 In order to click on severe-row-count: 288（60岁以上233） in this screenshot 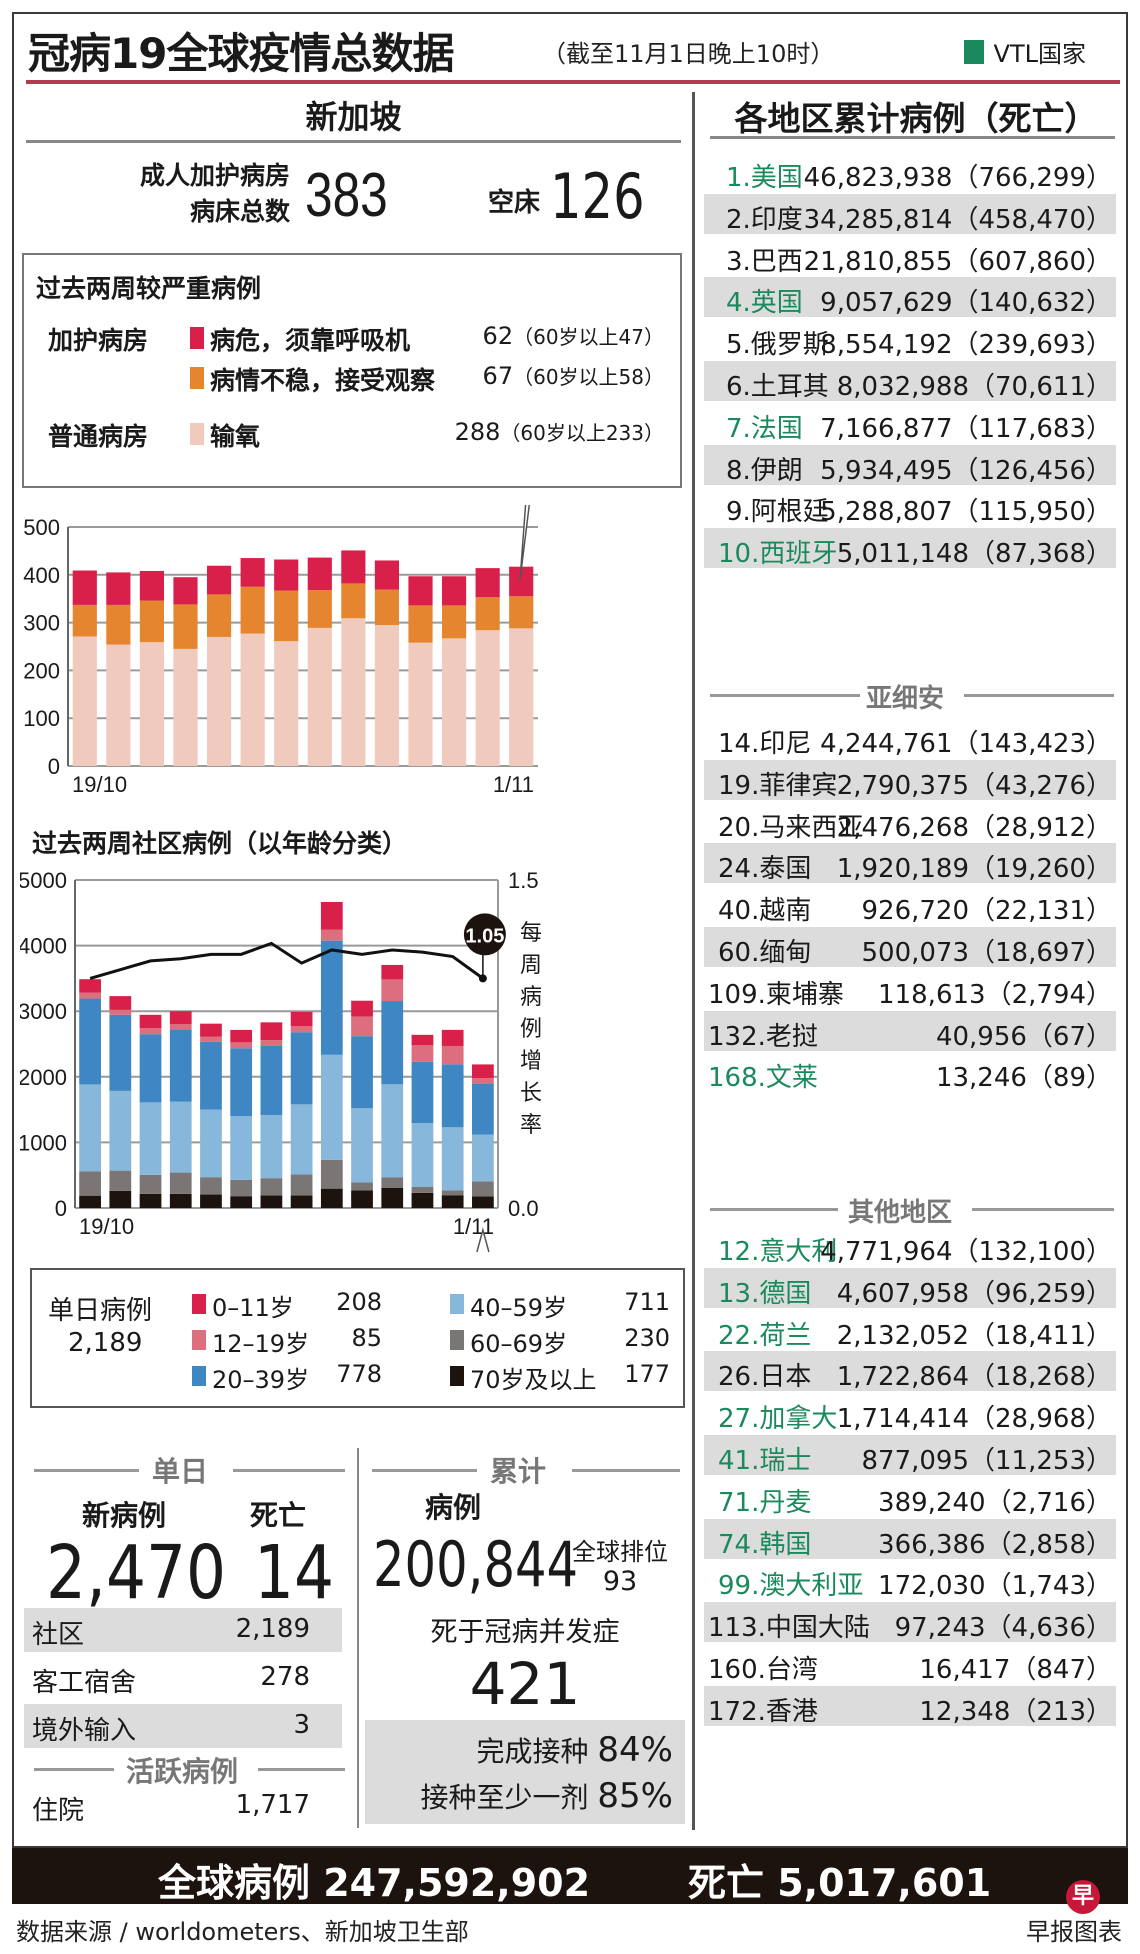, I will do `click(559, 431)`.